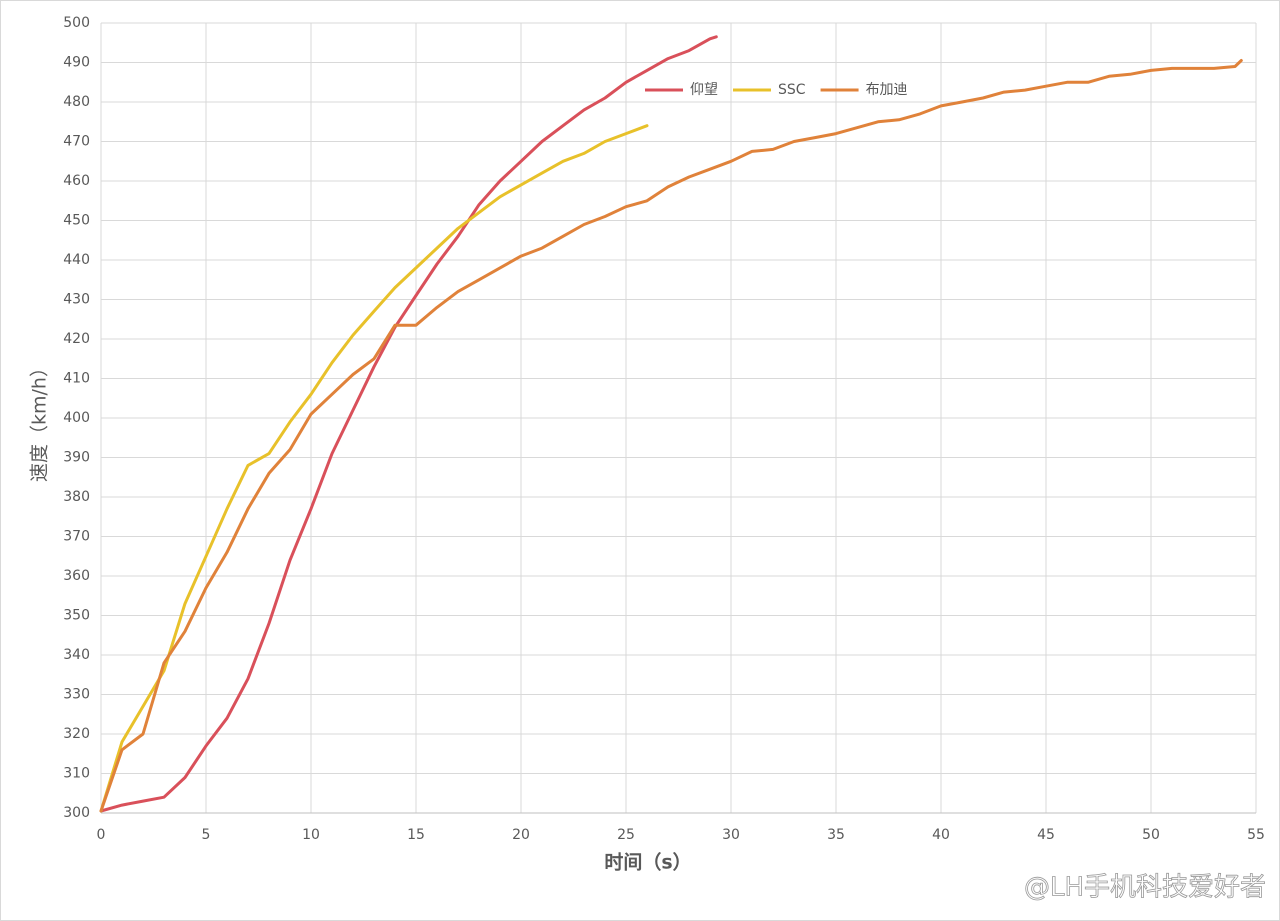  What do you see at coordinates (731, 835) in the screenshot?
I see `x-tick-label: 30` at bounding box center [731, 835].